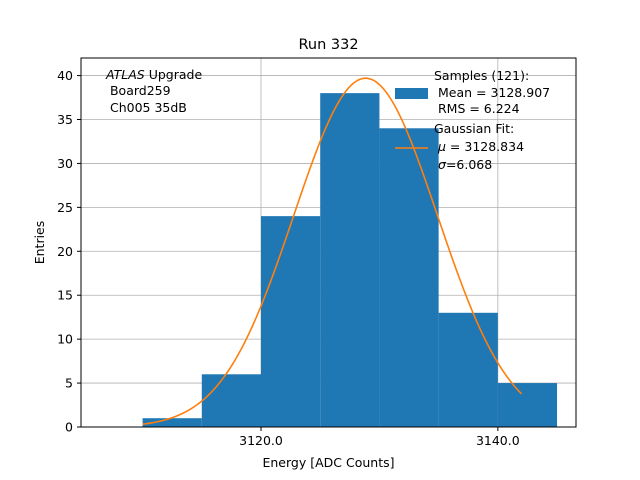 The image size is (640, 480). Describe the element at coordinates (65, 75) in the screenshot. I see `y-tick-label: 40` at that location.